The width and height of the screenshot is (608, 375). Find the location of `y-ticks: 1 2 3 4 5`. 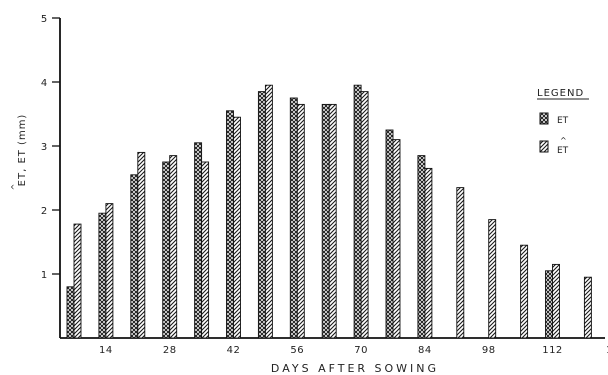

y-ticks: 1 2 3 4 5 is located at coordinates (50, 147).